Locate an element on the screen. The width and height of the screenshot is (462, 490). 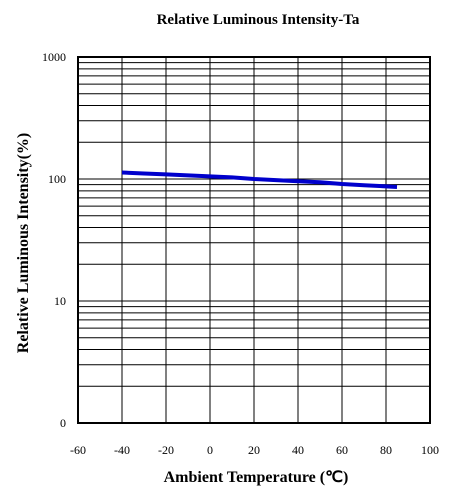
x-tick-label: 60 is located at coordinates (342, 450).